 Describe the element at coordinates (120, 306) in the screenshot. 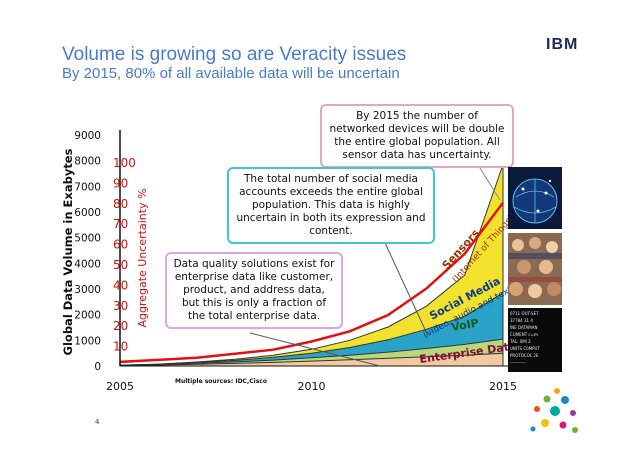

I see `y2-tick-label: 30` at that location.